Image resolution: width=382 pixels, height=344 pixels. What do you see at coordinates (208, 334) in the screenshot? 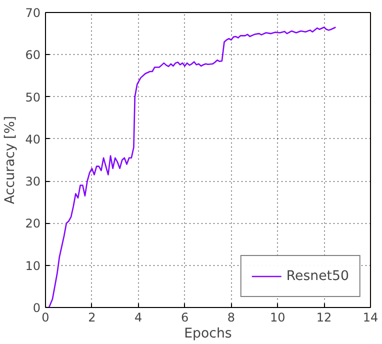
I see `x-axis-title: Epochs` at bounding box center [208, 334].